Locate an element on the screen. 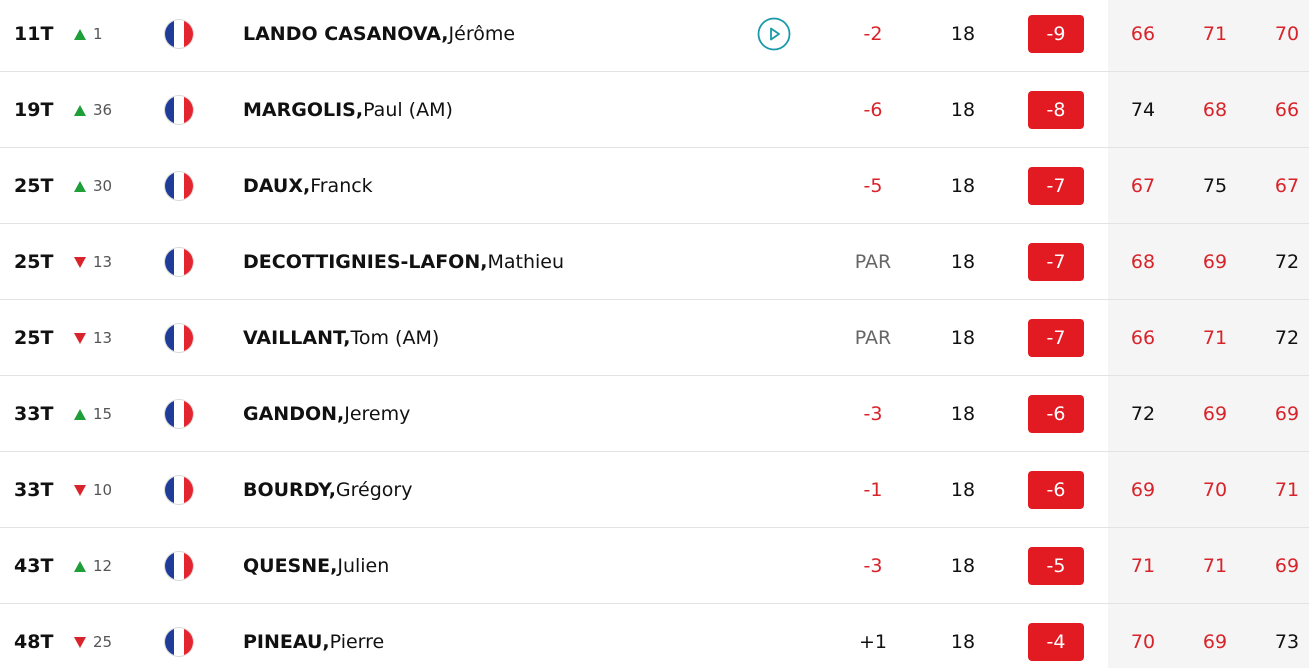 The image size is (1309, 668). total-score-badge: -4 is located at coordinates (1056, 642).